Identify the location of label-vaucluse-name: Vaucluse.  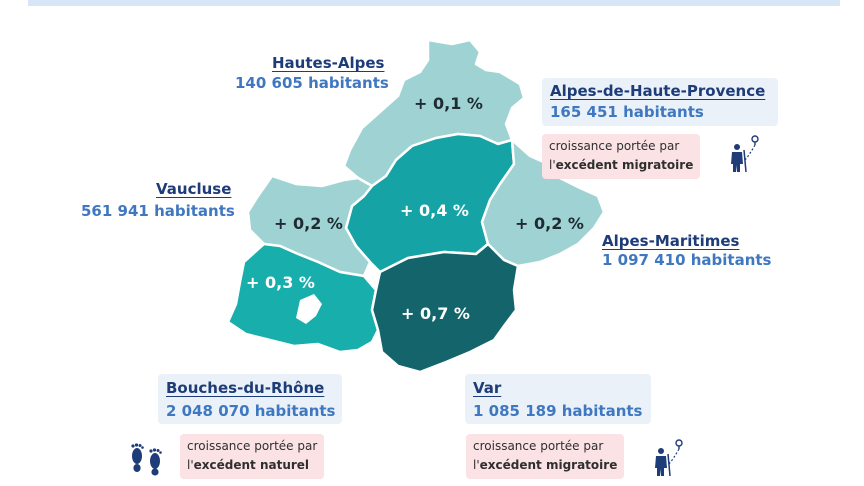
(194, 189).